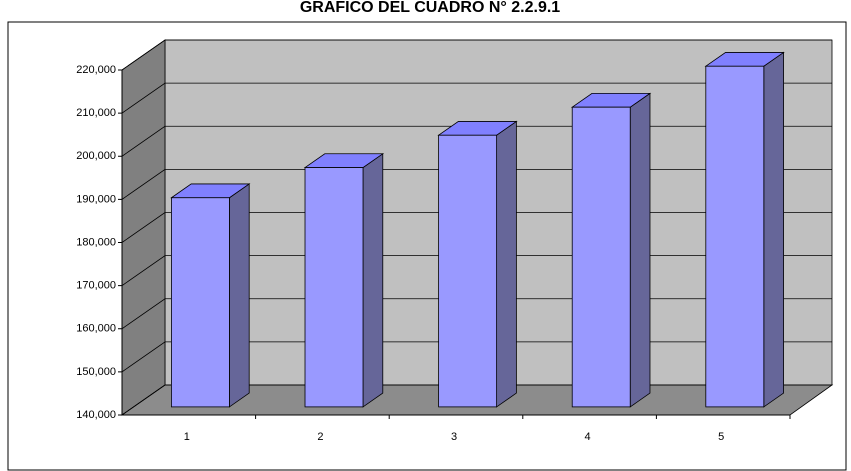 Image resolution: width=851 pixels, height=471 pixels. Describe the element at coordinates (320, 437) in the screenshot. I see `x-tick-label: 2` at that location.